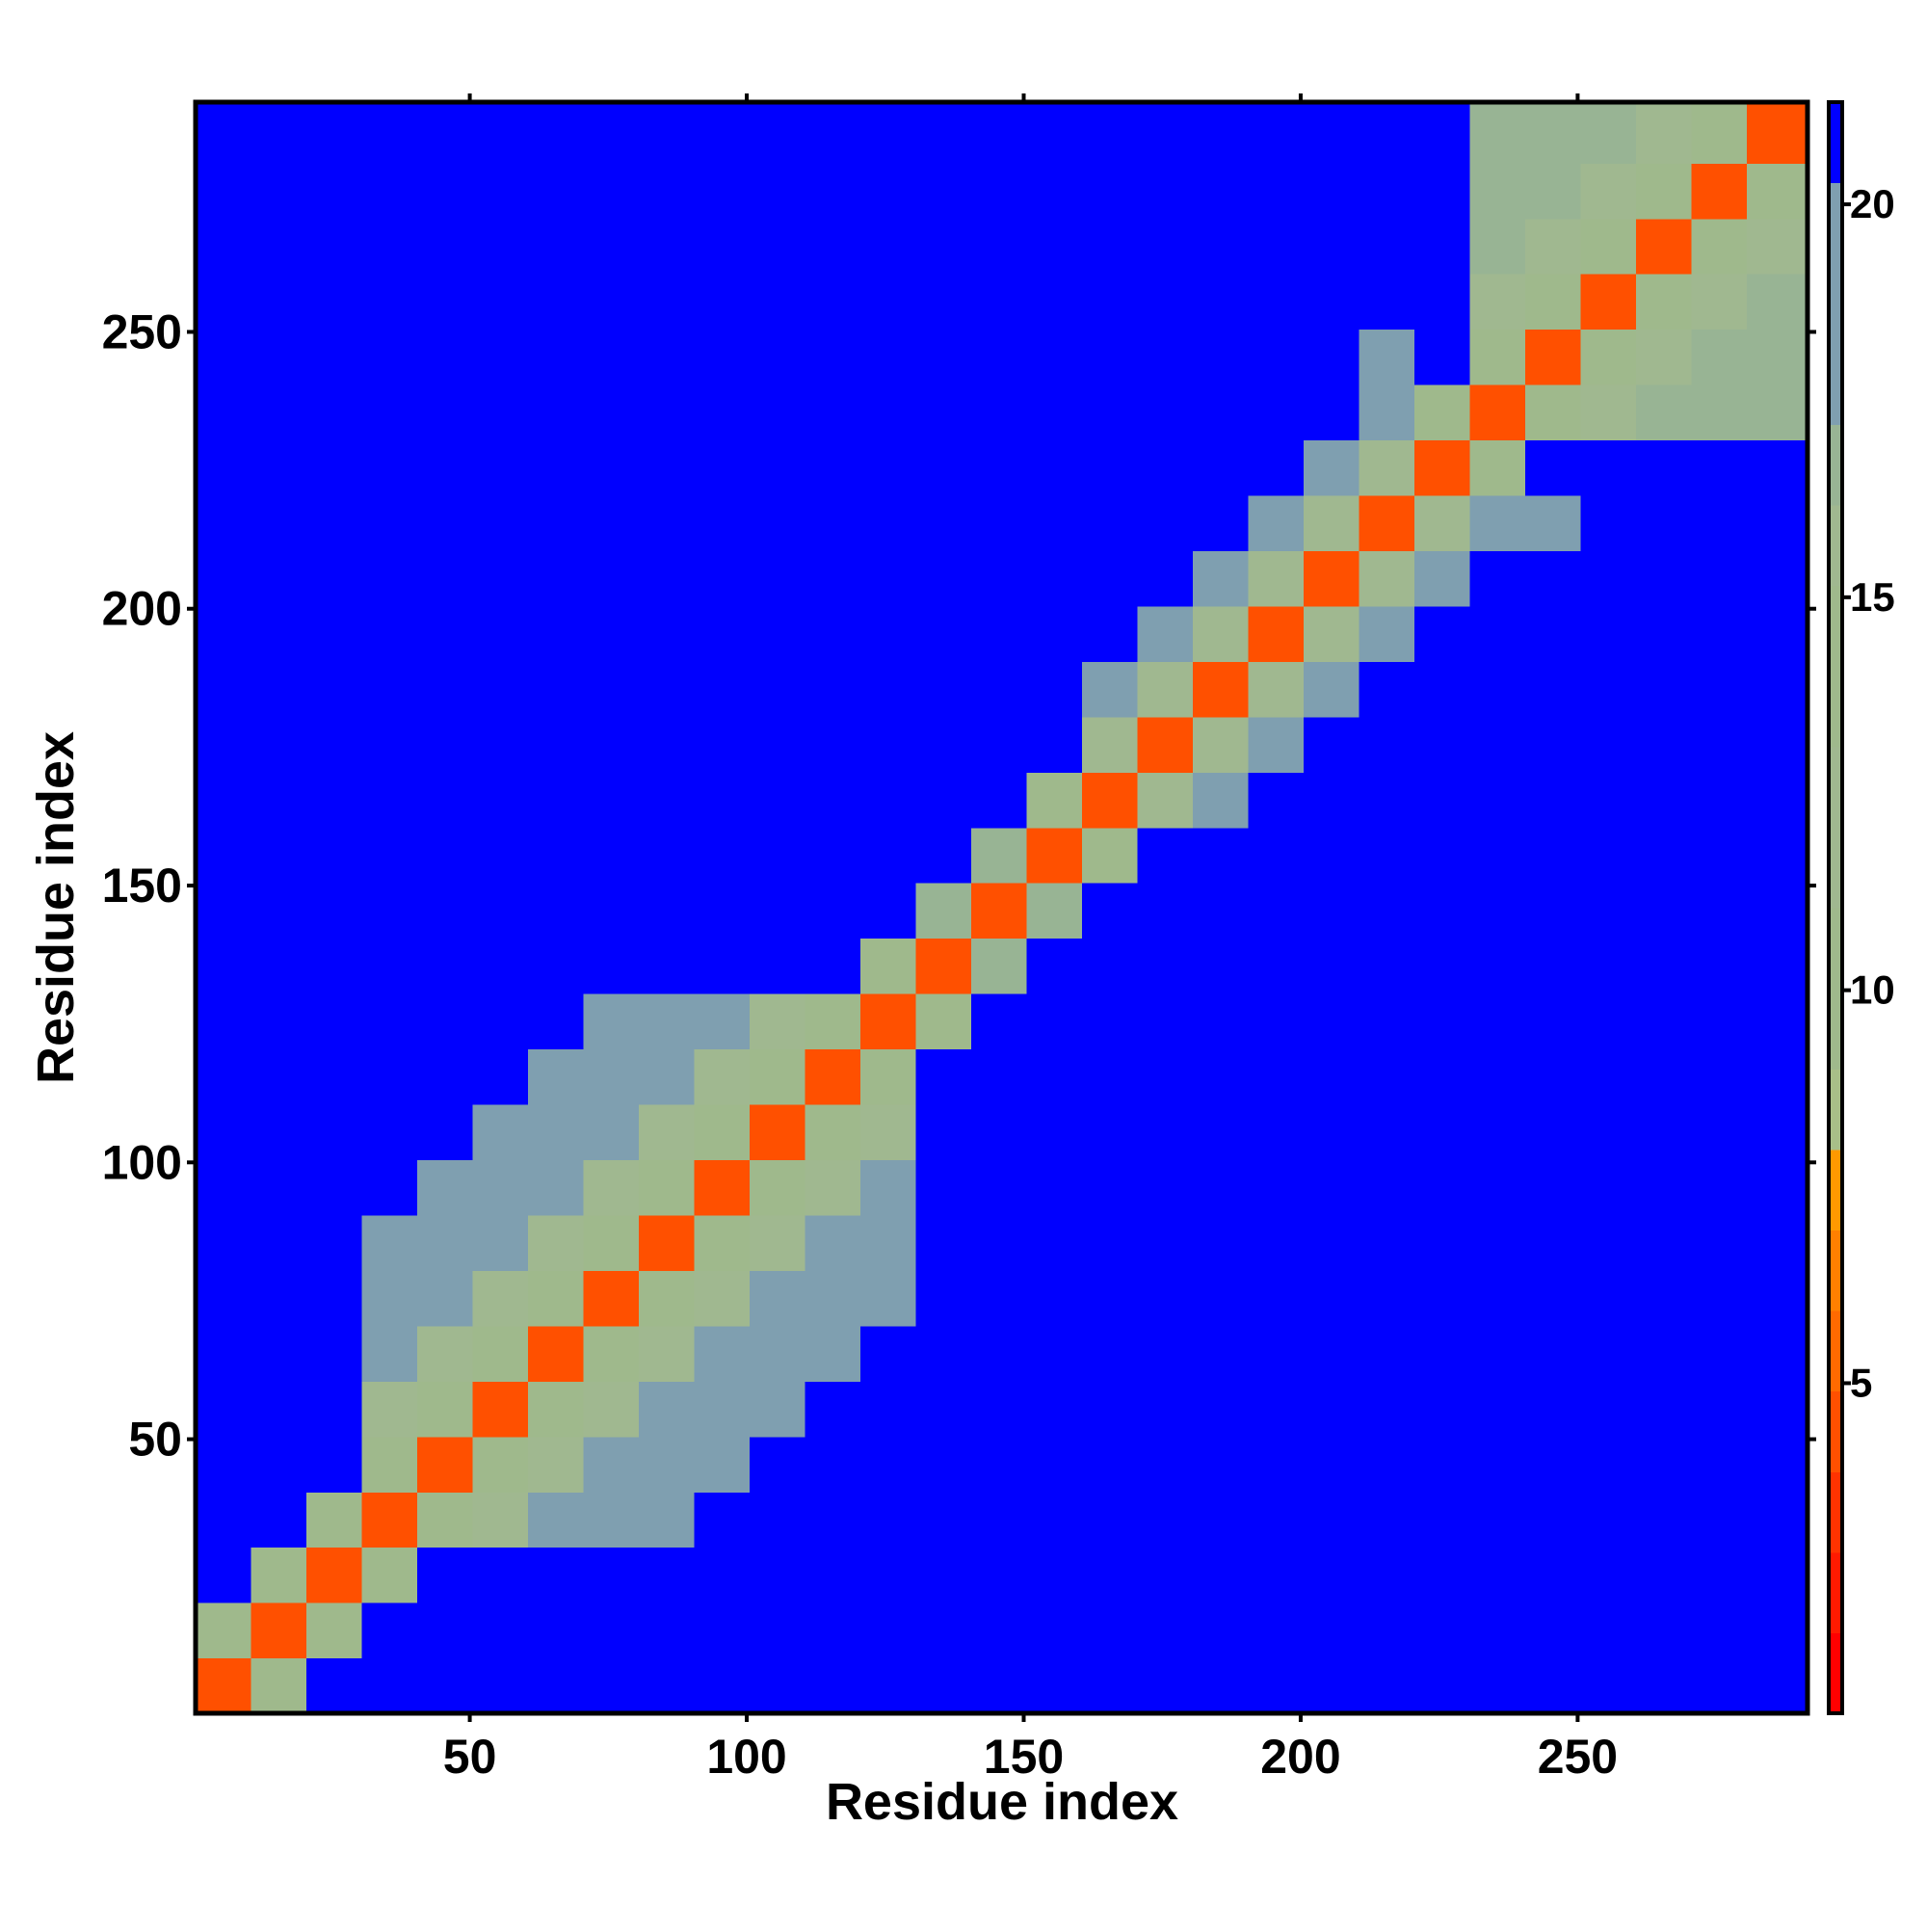 The width and height of the screenshot is (1927, 1932). I want to click on y-tick-label: 250, so click(142, 331).